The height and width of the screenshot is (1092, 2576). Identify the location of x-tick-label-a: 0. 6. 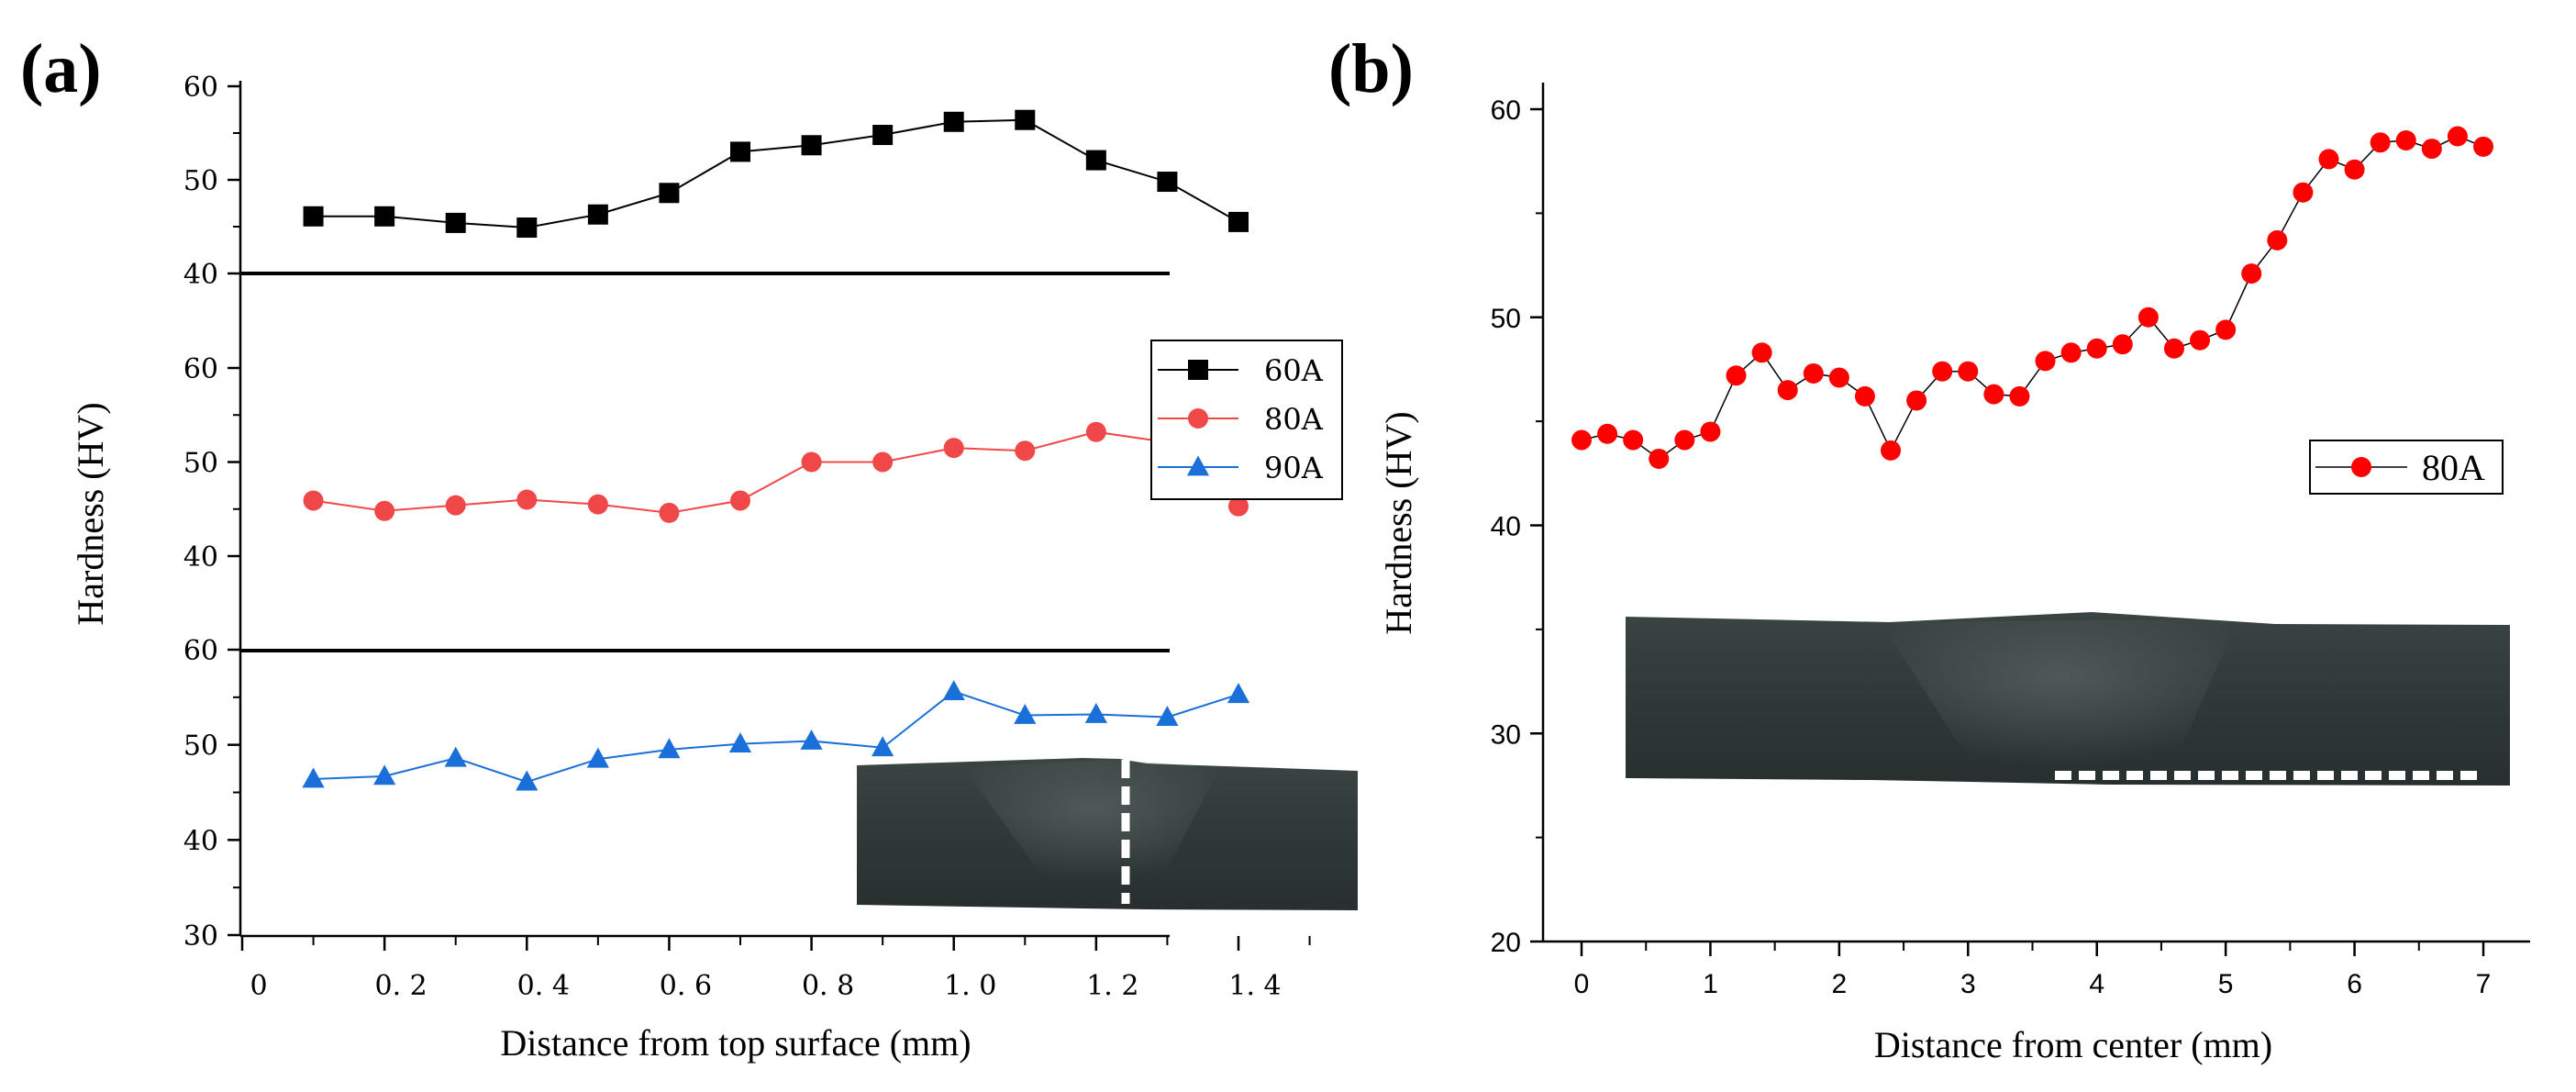
(686, 986).